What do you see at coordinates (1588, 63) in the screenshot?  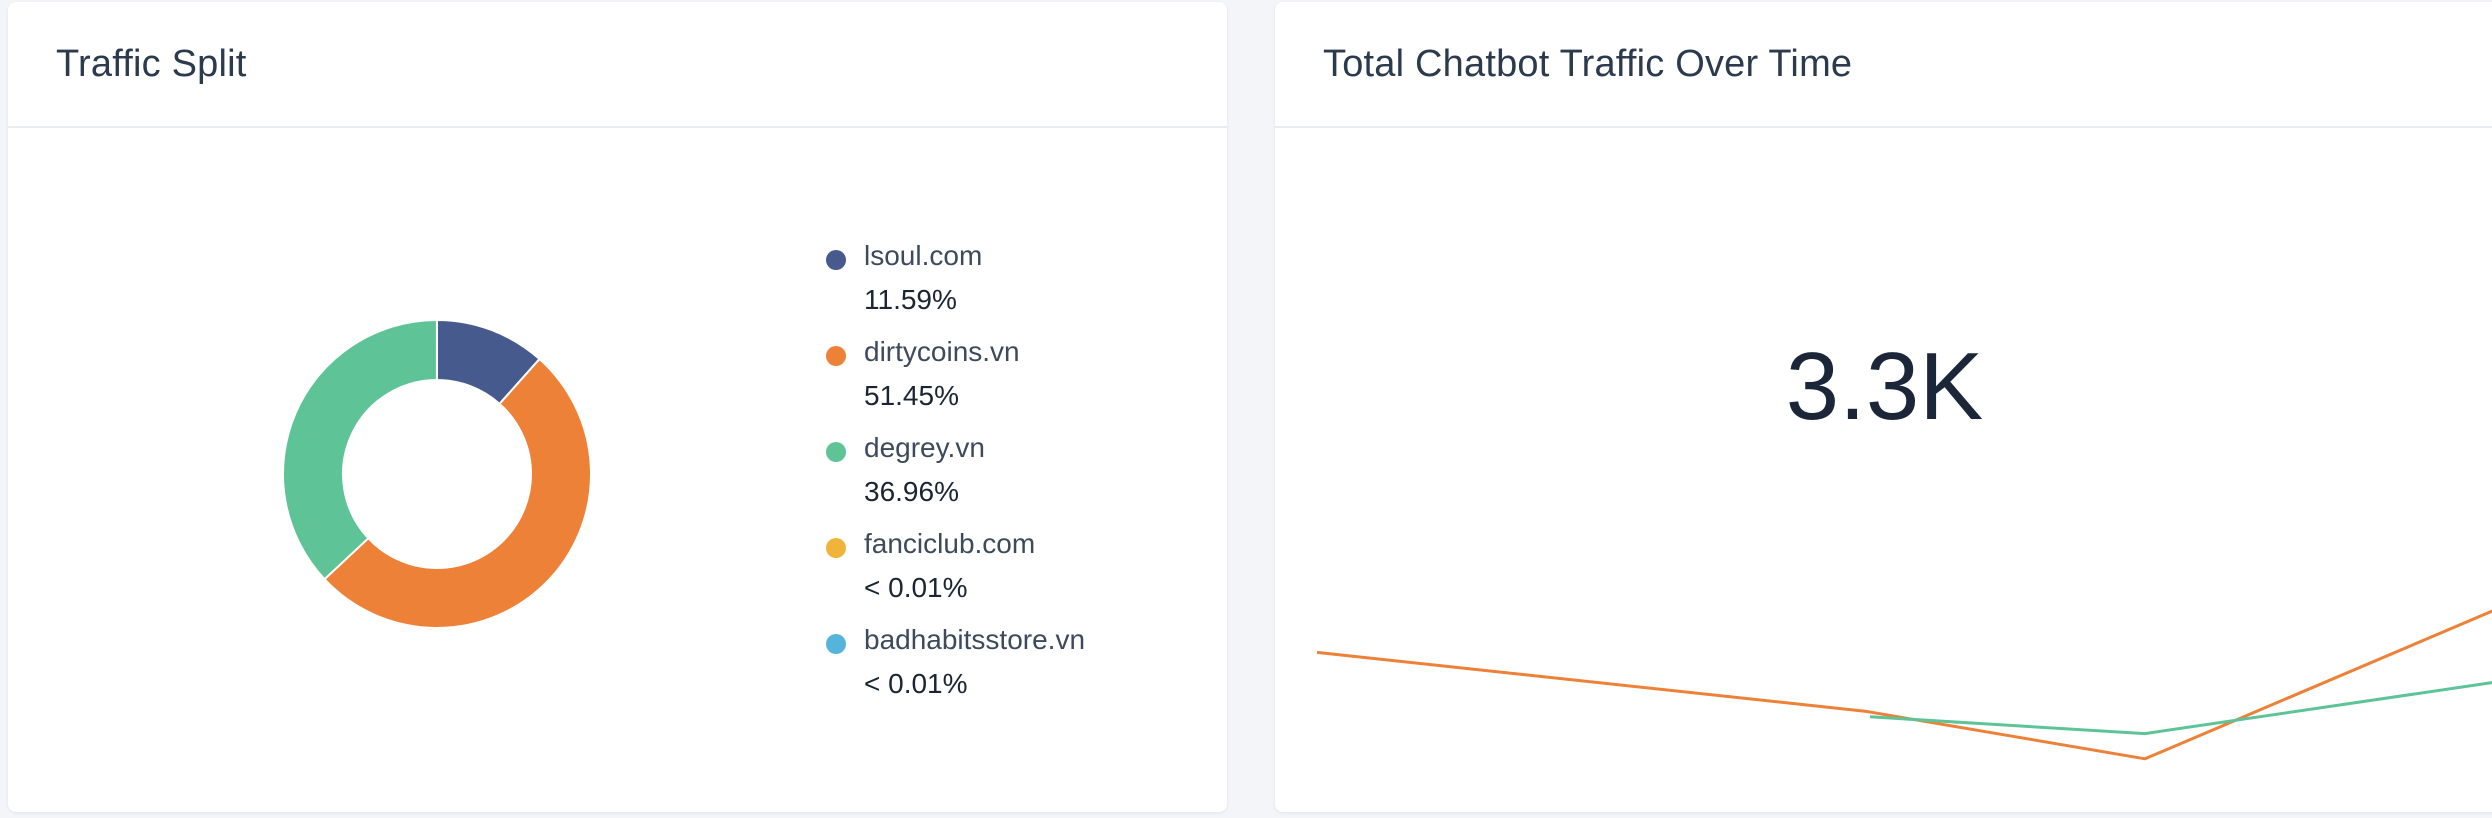 I see `chatbot-traffic-title: Total Chatbot Traffic Over Time` at bounding box center [1588, 63].